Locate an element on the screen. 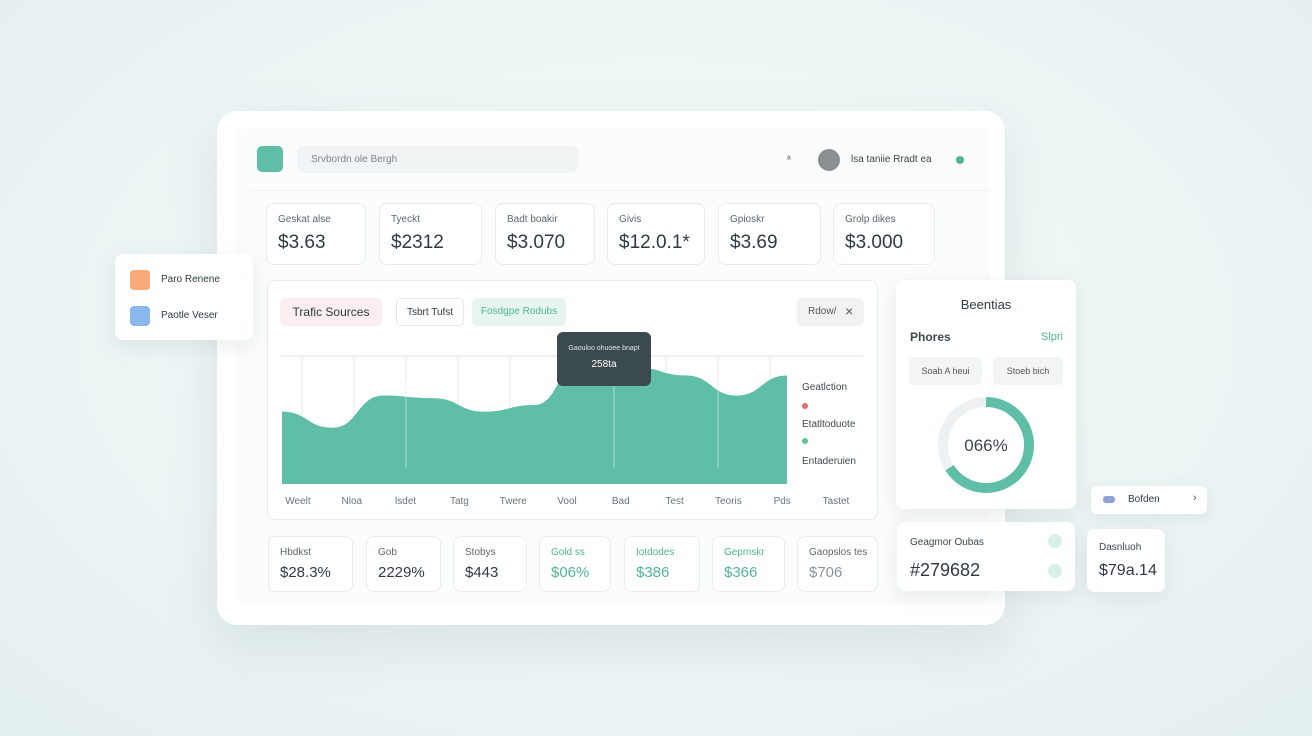  close-icon: × is located at coordinates (849, 311).